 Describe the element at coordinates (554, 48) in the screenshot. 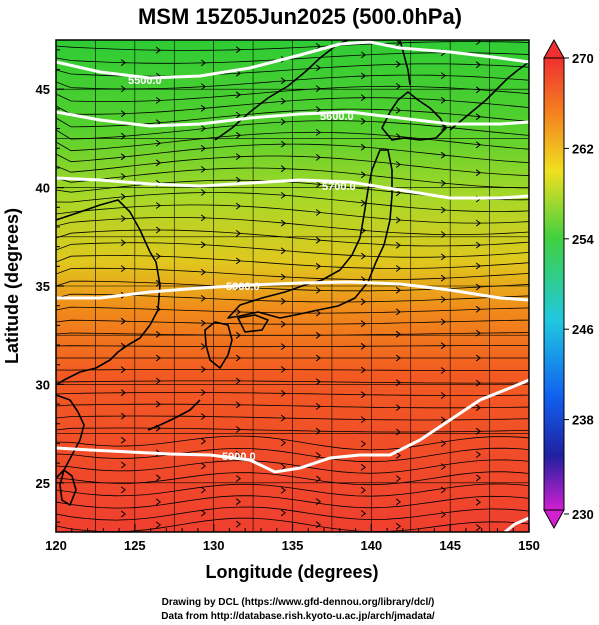

I see `colorbar-top-triangle` at that location.